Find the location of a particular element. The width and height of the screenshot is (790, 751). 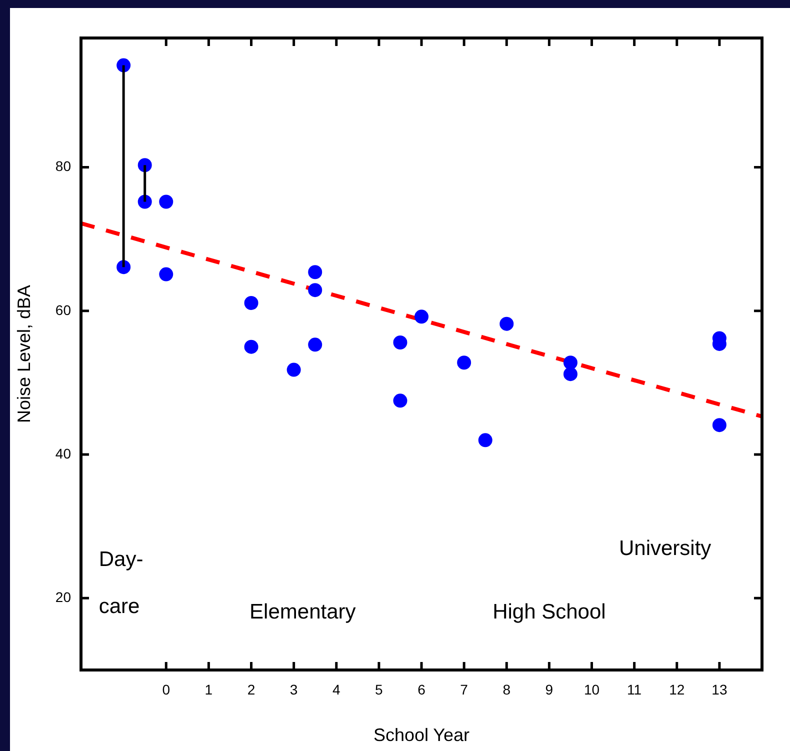

x-tick-label: 5 is located at coordinates (379, 689).